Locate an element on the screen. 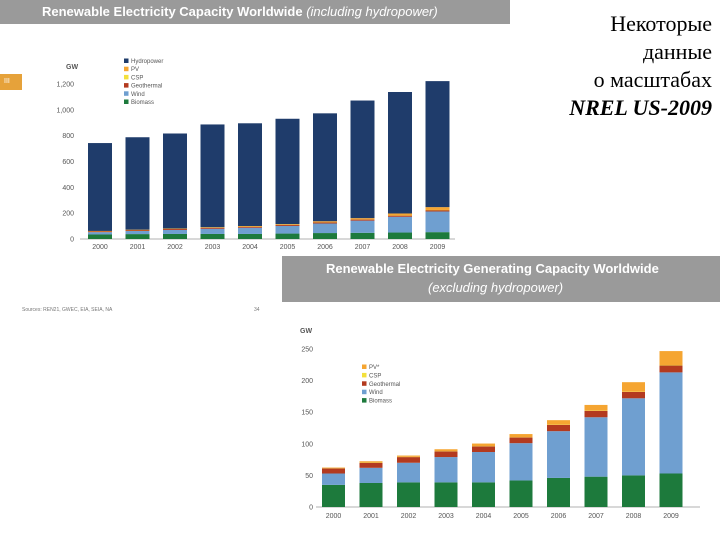 This screenshot has width=720, height=540. side-caption-line-1: Некоторые is located at coordinates (661, 23).